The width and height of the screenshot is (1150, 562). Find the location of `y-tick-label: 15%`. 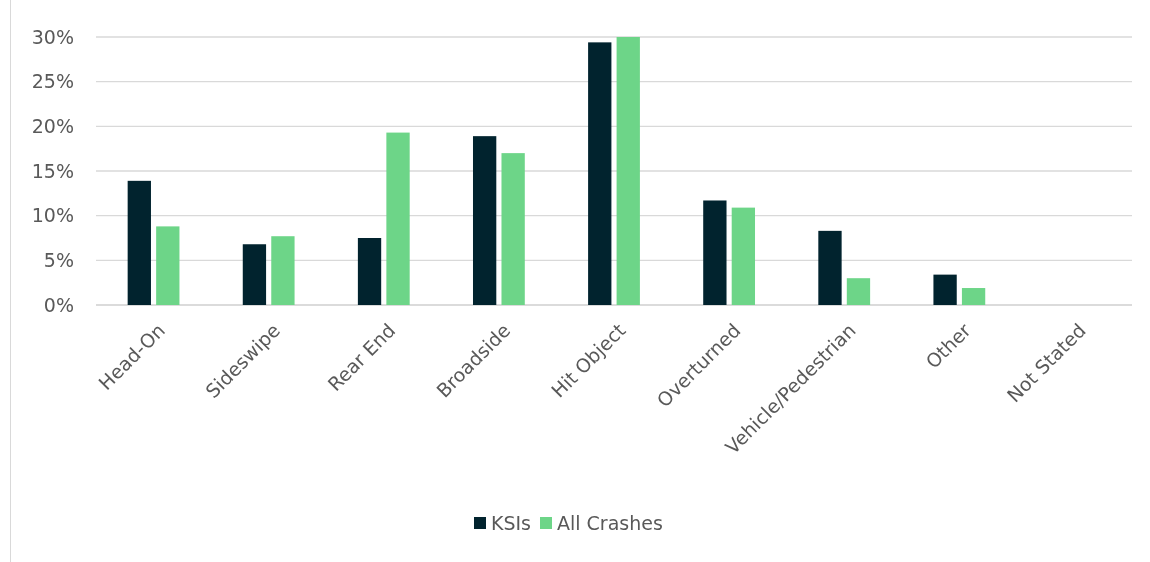

y-tick-label: 15% is located at coordinates (52, 170).